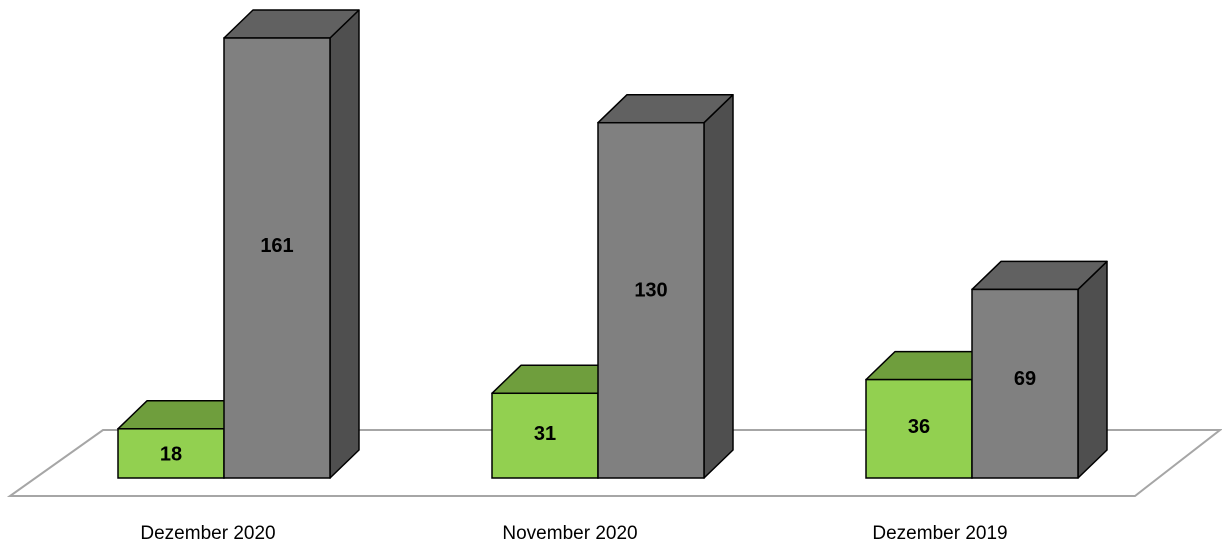 This screenshot has height=547, width=1222. I want to click on category-labels: Dezember 2020 November 2020 Dezember 2019, so click(573, 533).